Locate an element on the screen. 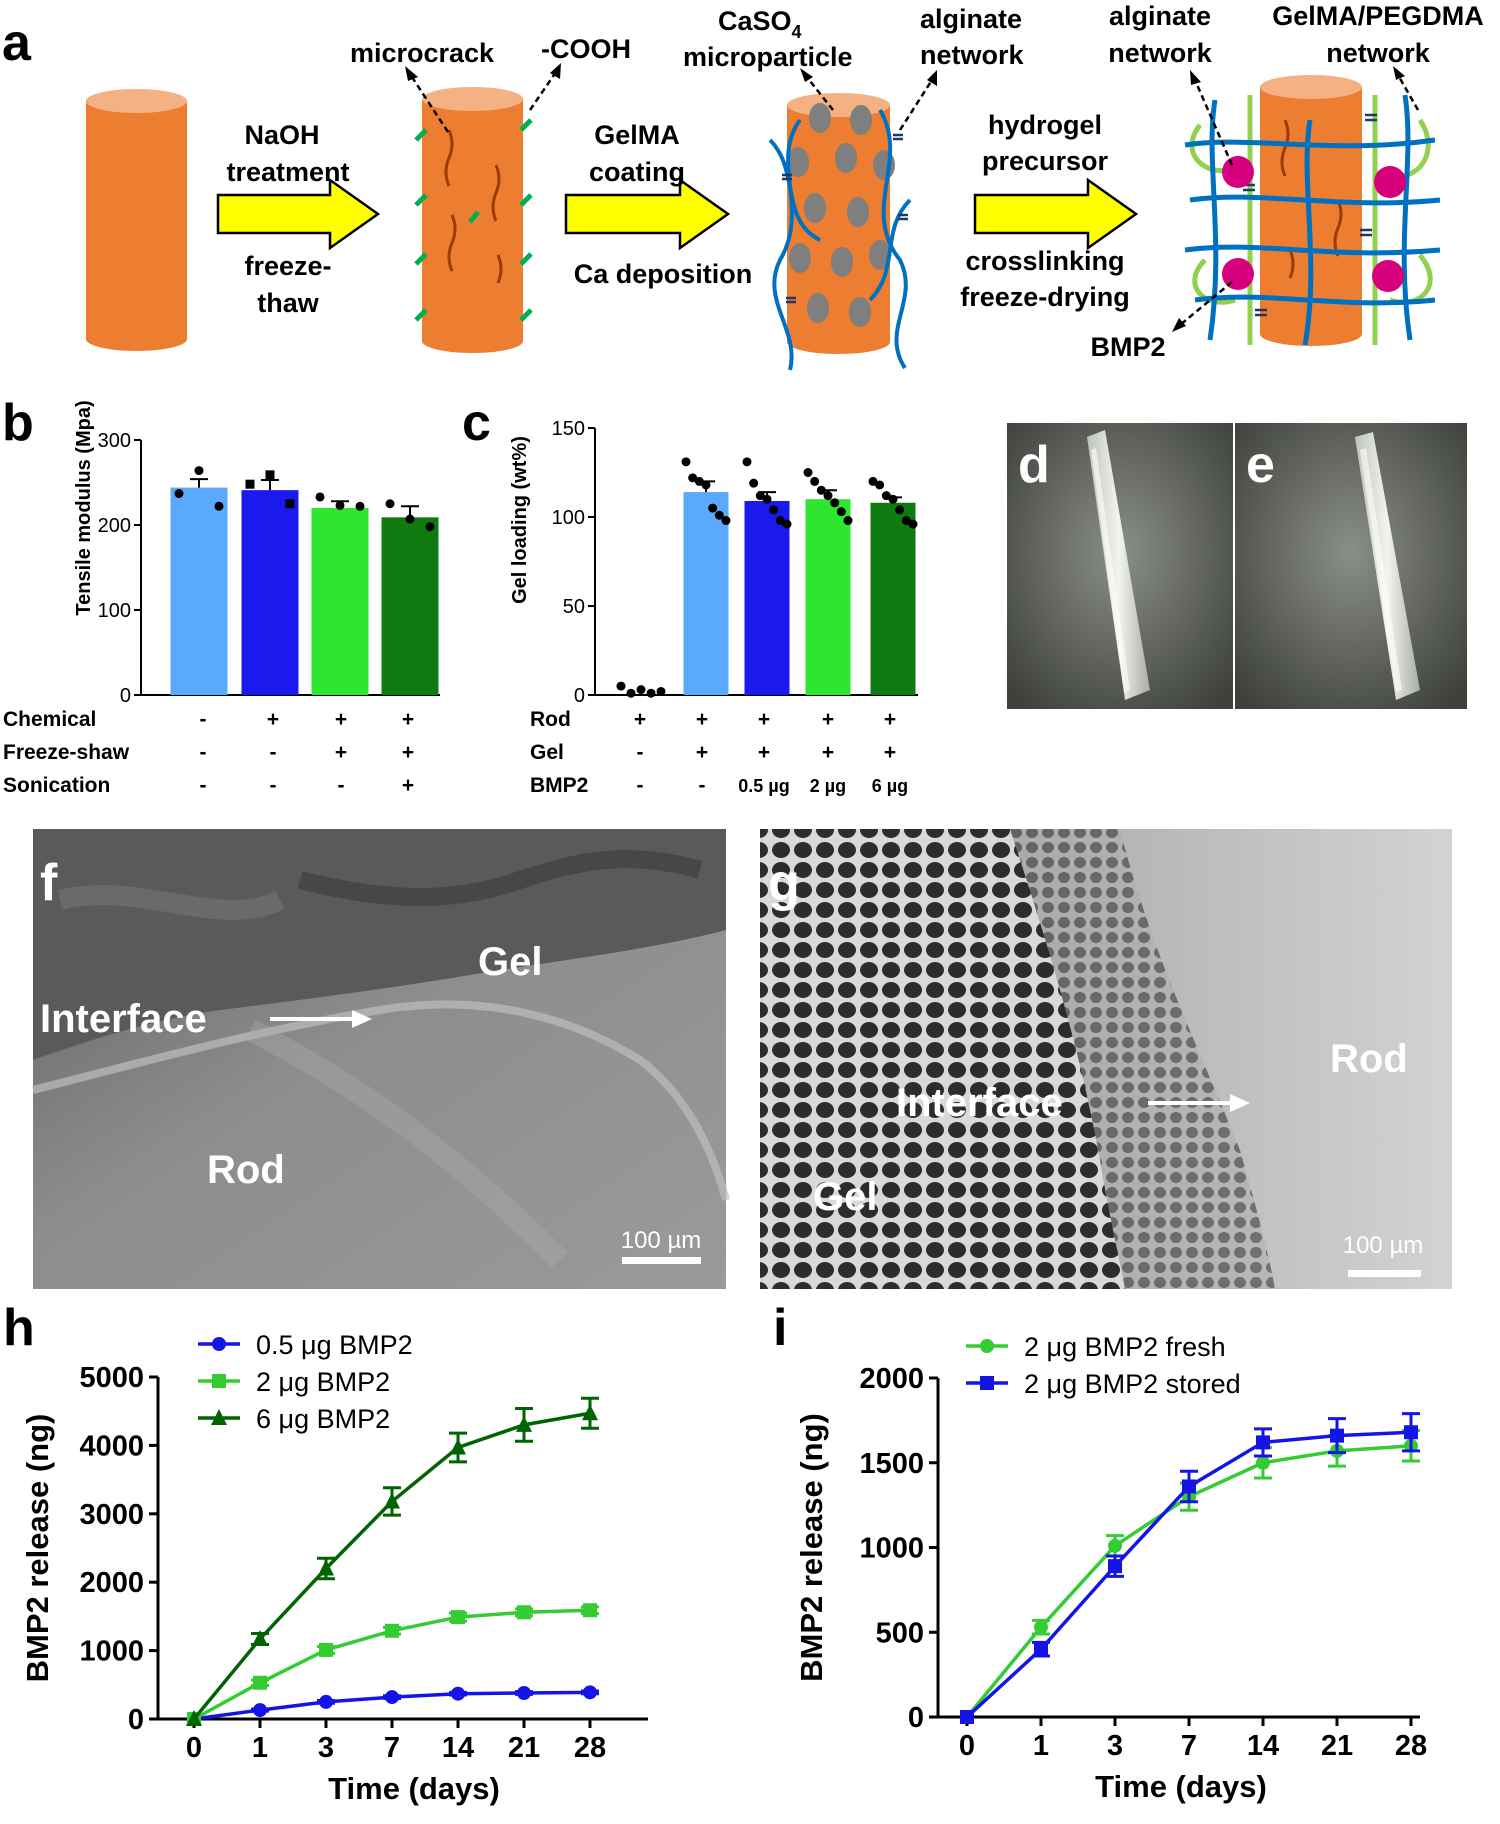  step1-bottom-line1: freeze- is located at coordinates (287, 266).